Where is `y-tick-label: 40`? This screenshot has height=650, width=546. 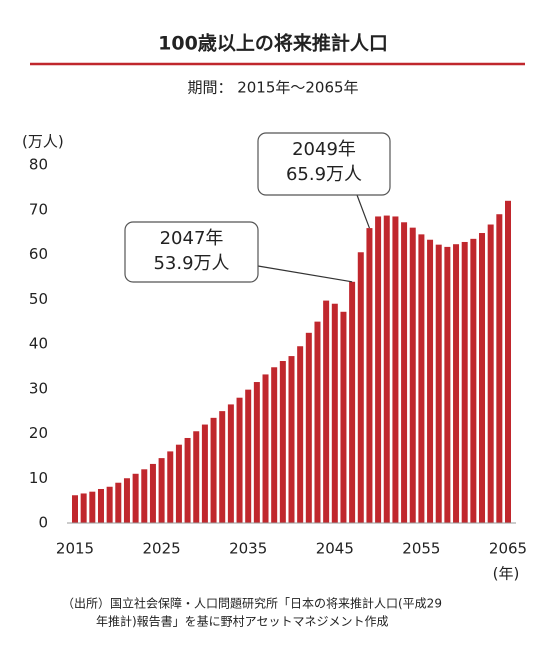 y-tick-label: 40 is located at coordinates (38, 344).